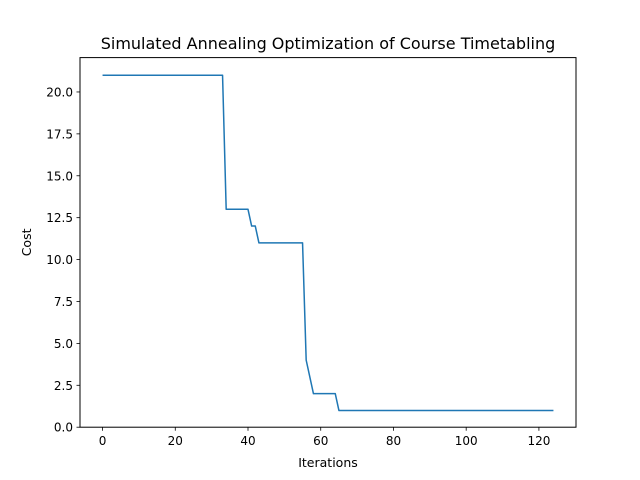 The image size is (640, 480). I want to click on y-tick-label: 7.5, so click(63, 302).